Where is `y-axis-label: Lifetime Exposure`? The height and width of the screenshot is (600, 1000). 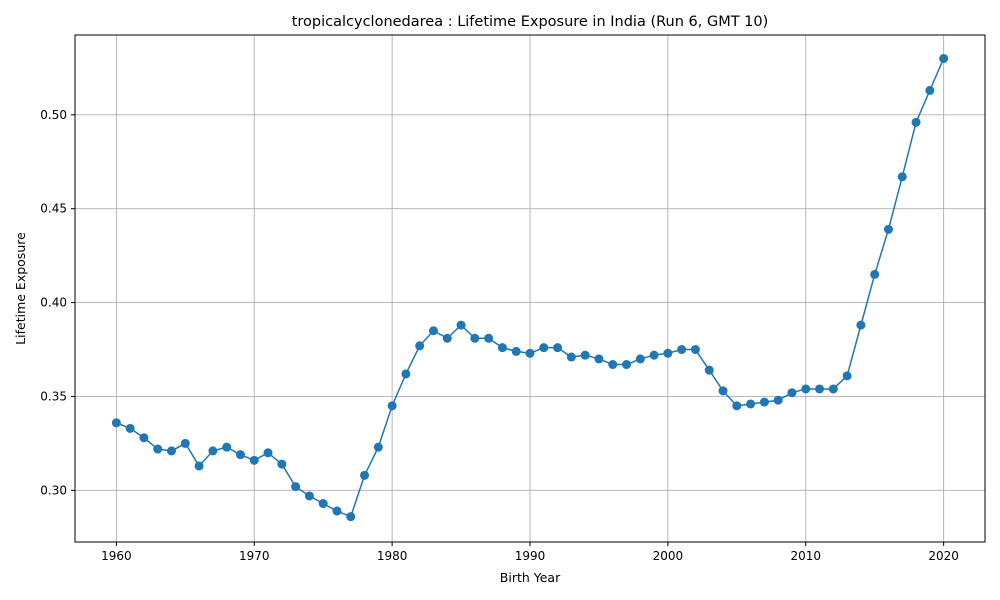 y-axis-label: Lifetime Exposure is located at coordinates (20, 288).